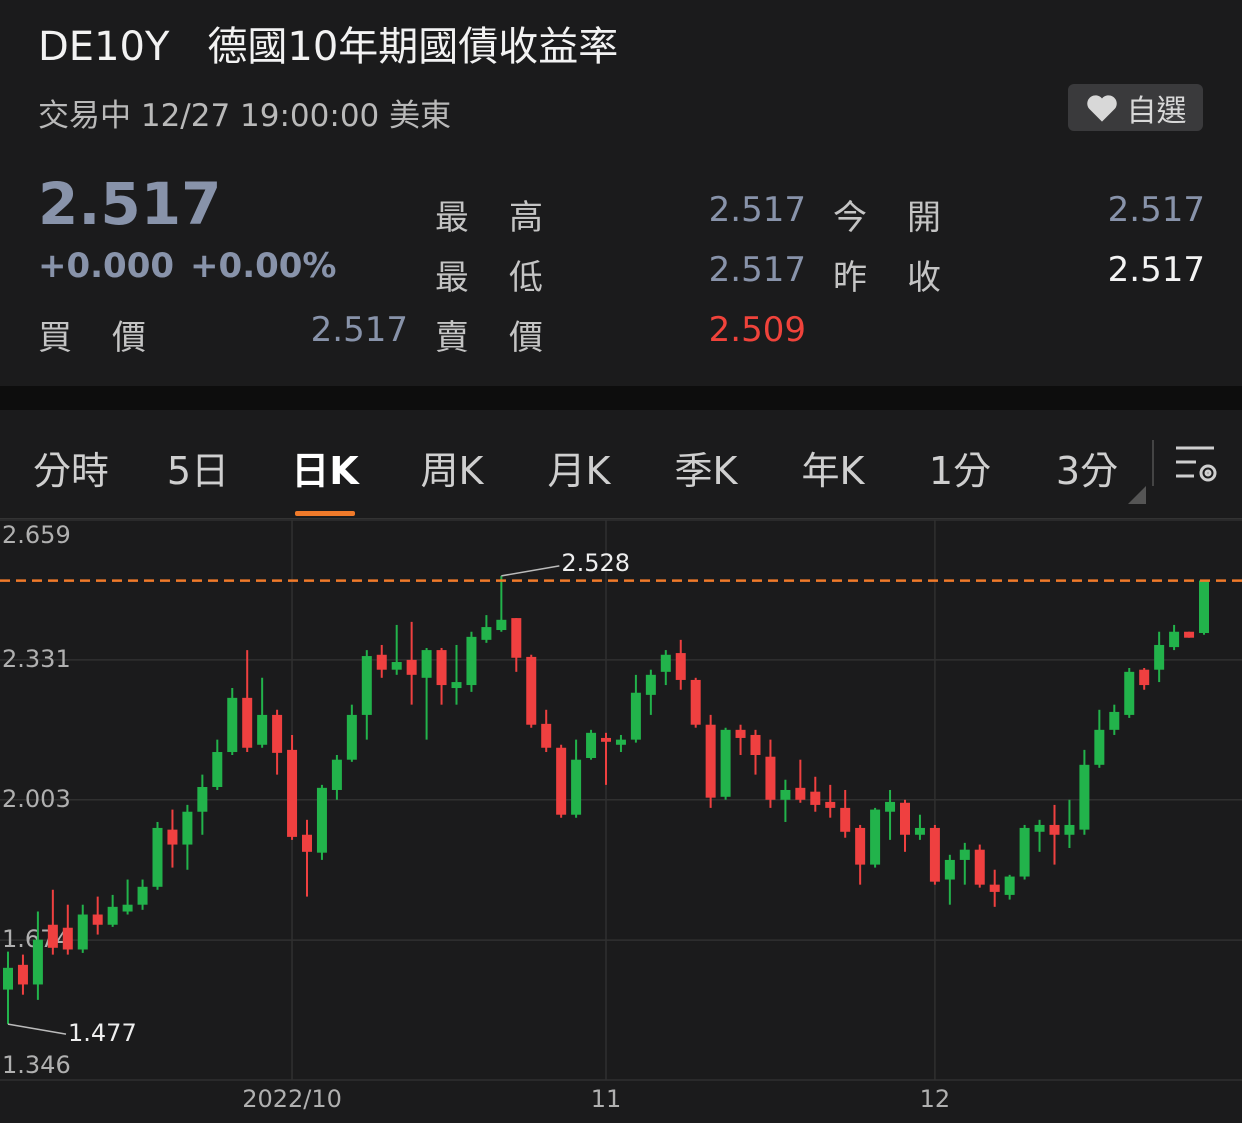  I want to click on tab: 周K, so click(452, 471).